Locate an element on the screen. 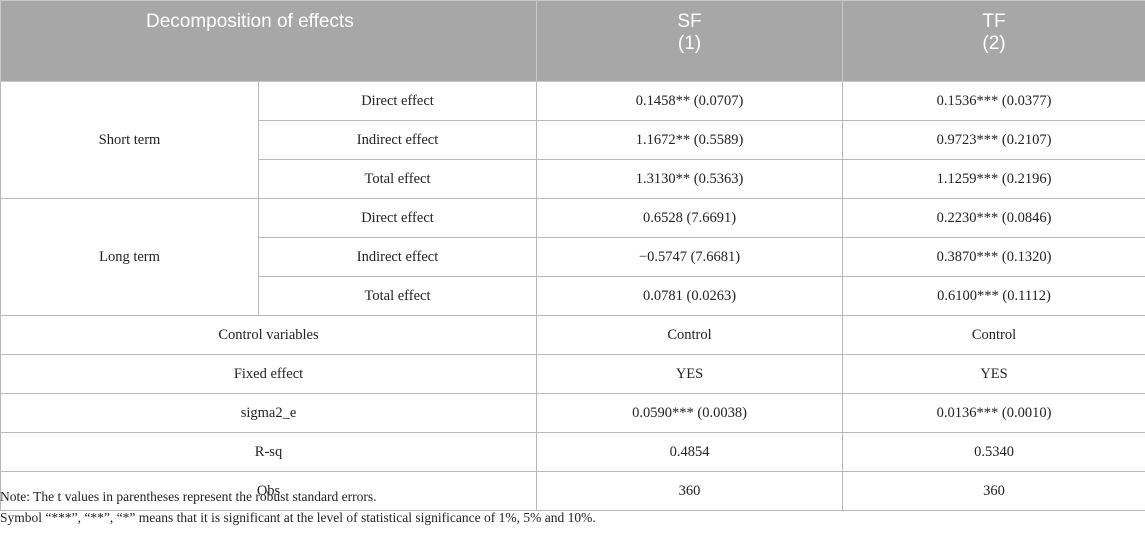  summary-label: sigma2_e is located at coordinates (269, 413).